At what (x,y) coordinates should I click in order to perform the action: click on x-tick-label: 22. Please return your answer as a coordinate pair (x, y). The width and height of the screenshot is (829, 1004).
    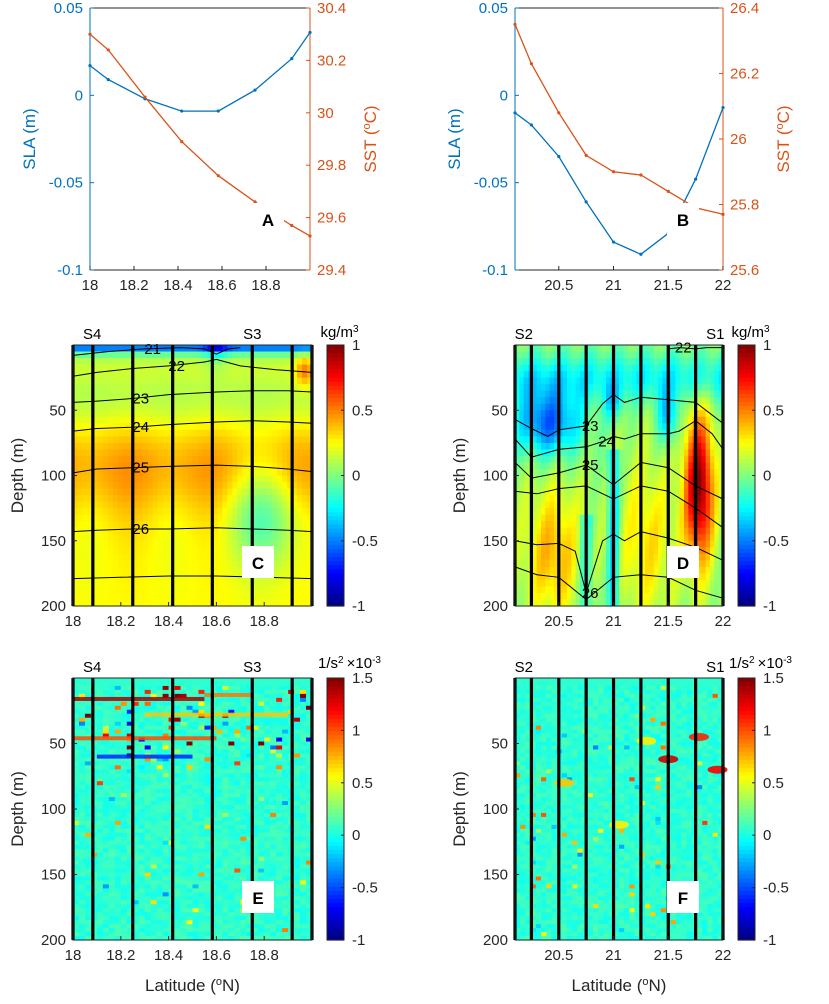
    Looking at the image, I should click on (723, 621).